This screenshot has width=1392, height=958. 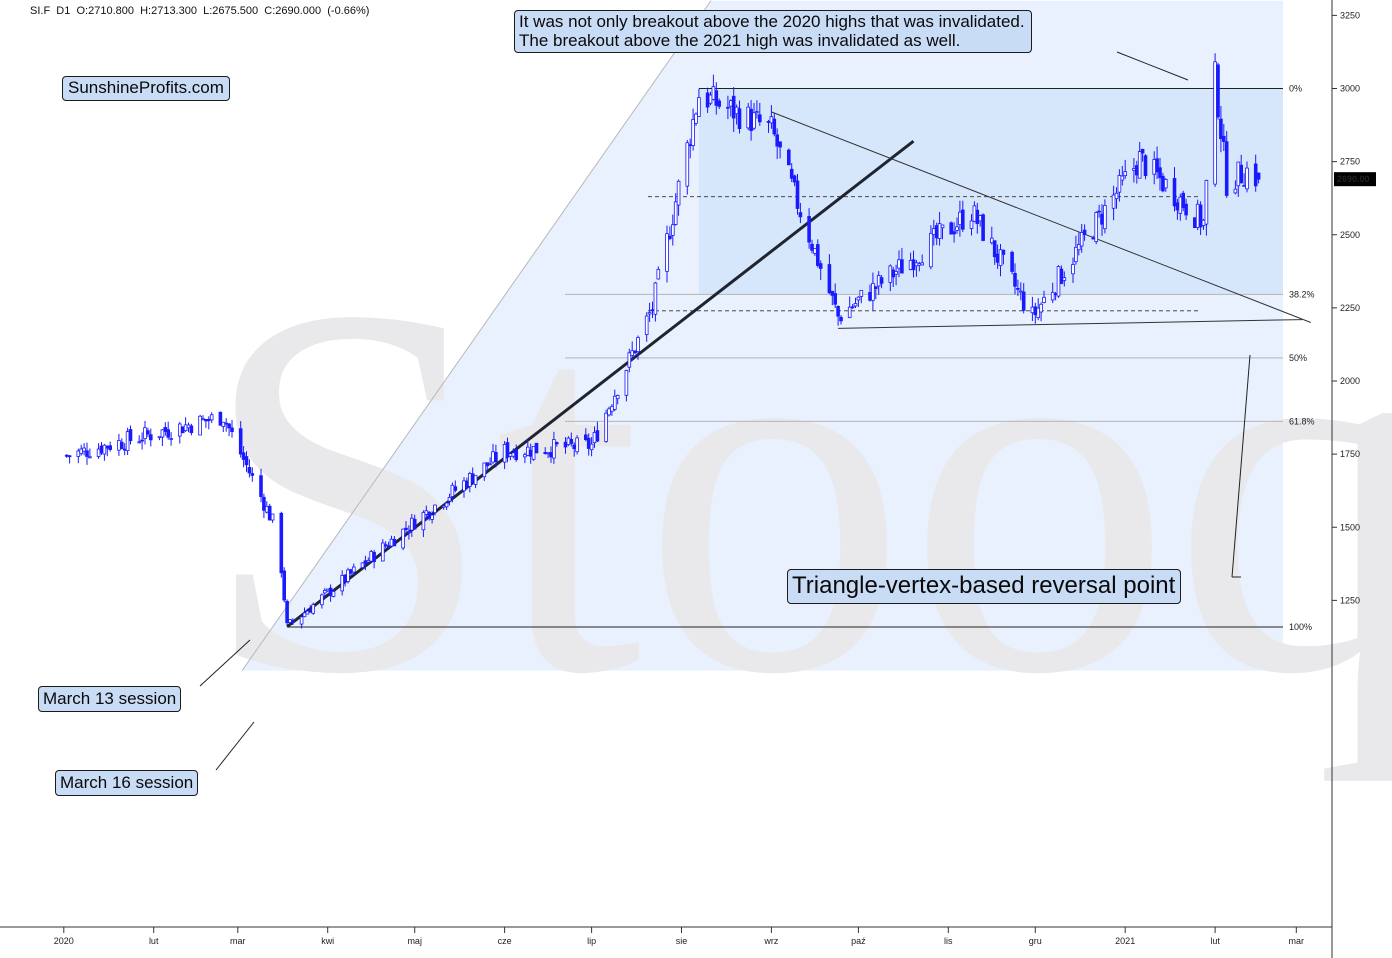 I want to click on x-tick-label: gru, so click(x=1035, y=941).